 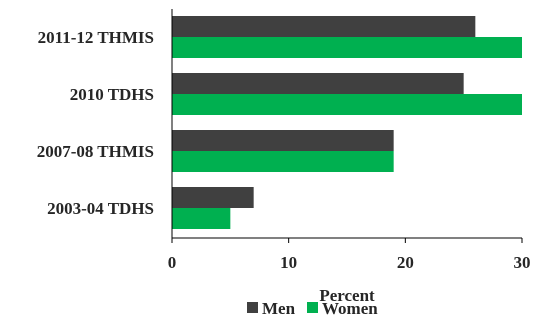 What do you see at coordinates (112, 94) in the screenshot?
I see `category-label: 2010 TDHS` at bounding box center [112, 94].